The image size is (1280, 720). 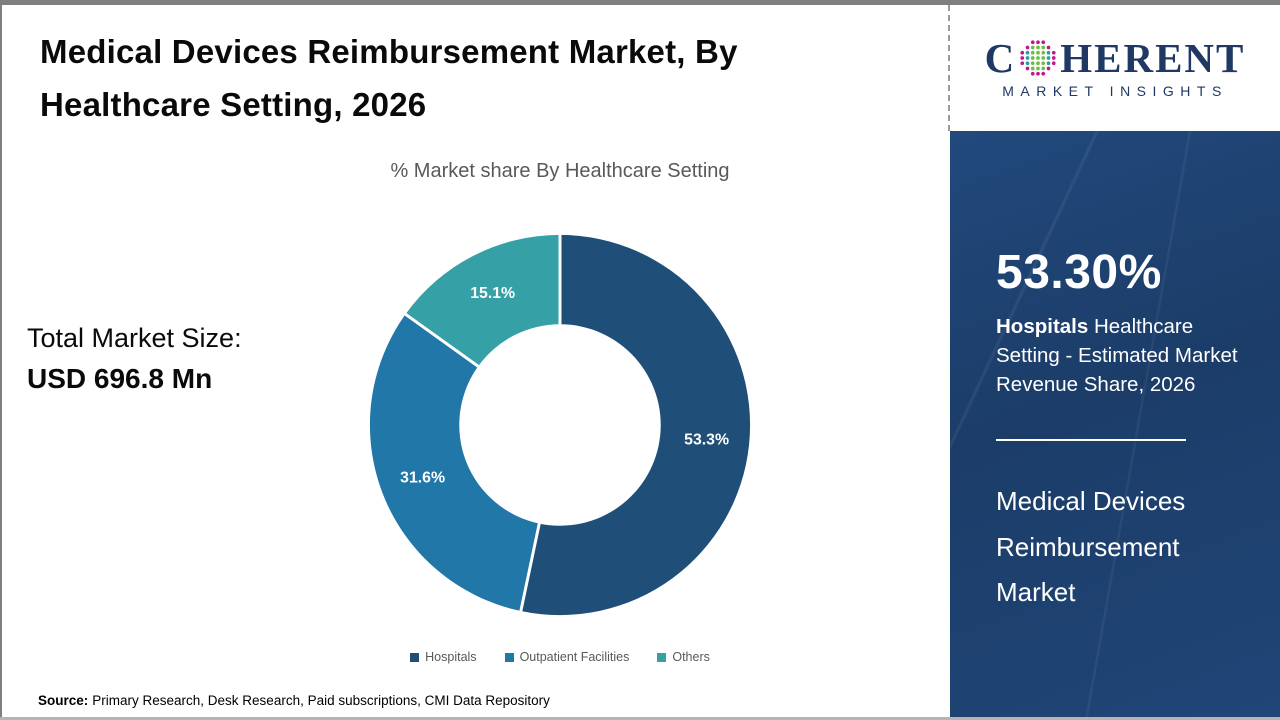 I want to click on left-frame-bar, so click(x=1, y=360).